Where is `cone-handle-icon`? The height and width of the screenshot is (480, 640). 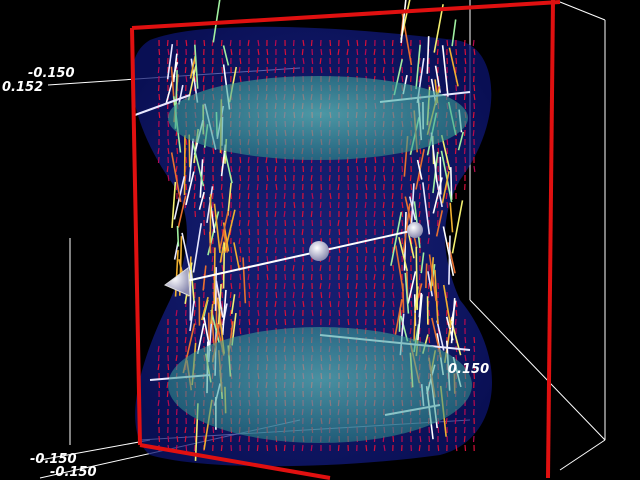 cone-handle-icon is located at coordinates (177, 282).